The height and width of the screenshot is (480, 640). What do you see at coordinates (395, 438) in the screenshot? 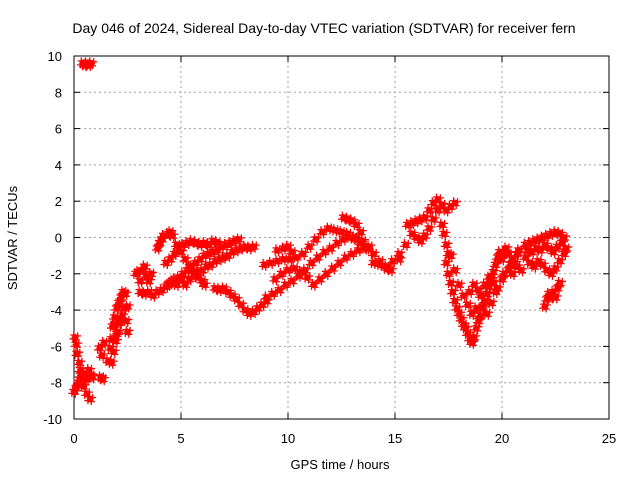
I see `x-tick-label: 15` at bounding box center [395, 438].